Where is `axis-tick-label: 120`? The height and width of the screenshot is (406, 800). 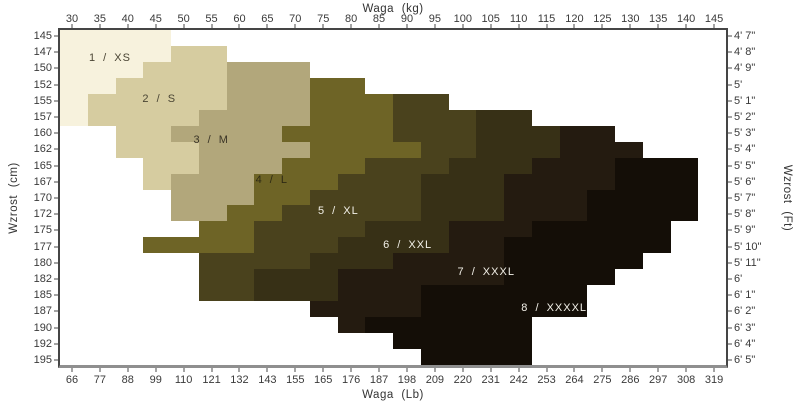 axis-tick-label: 120 is located at coordinates (574, 19).